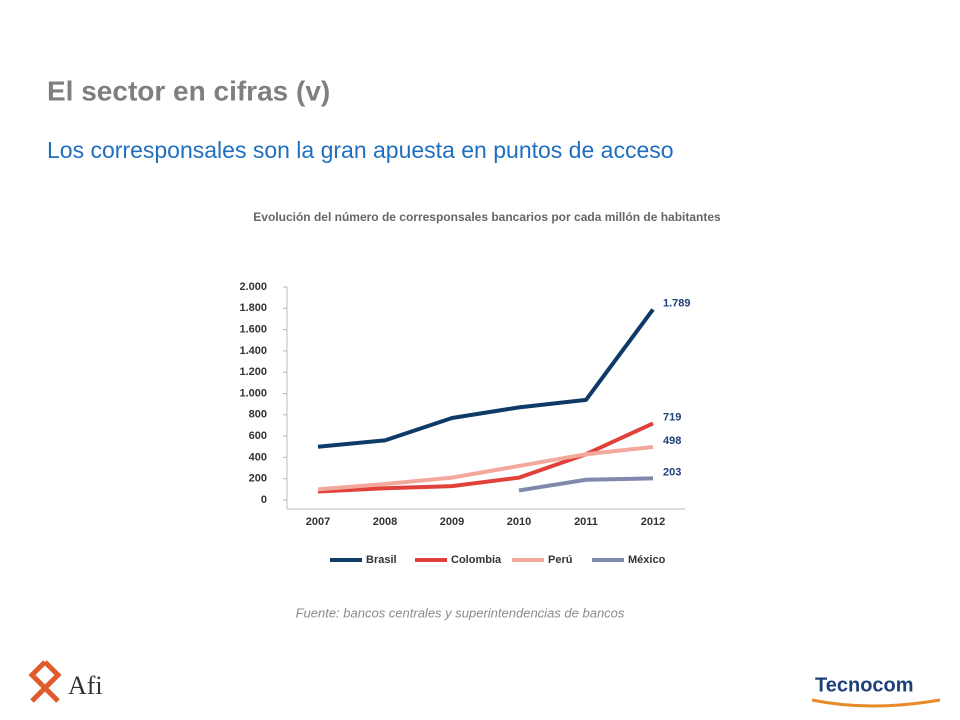 This screenshot has height=720, width=960. Describe the element at coordinates (253, 330) in the screenshot. I see `y-tick-label: 1.600` at that location.